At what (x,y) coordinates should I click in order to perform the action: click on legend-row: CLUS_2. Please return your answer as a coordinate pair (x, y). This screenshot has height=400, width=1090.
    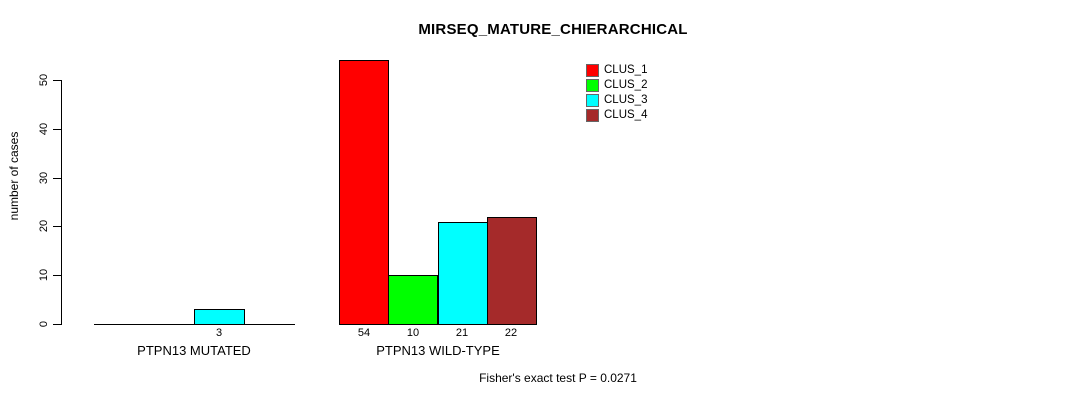
    Looking at the image, I should click on (616, 85).